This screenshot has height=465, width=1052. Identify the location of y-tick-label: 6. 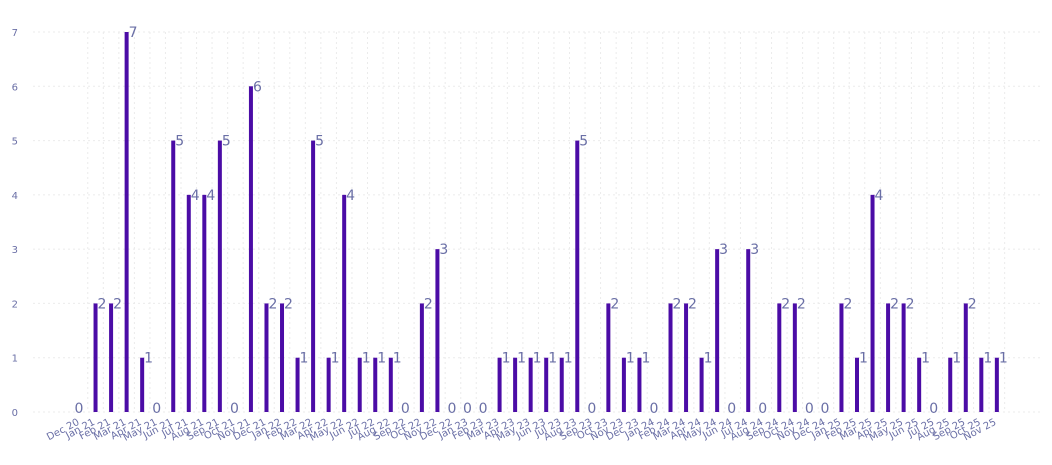
(15, 87).